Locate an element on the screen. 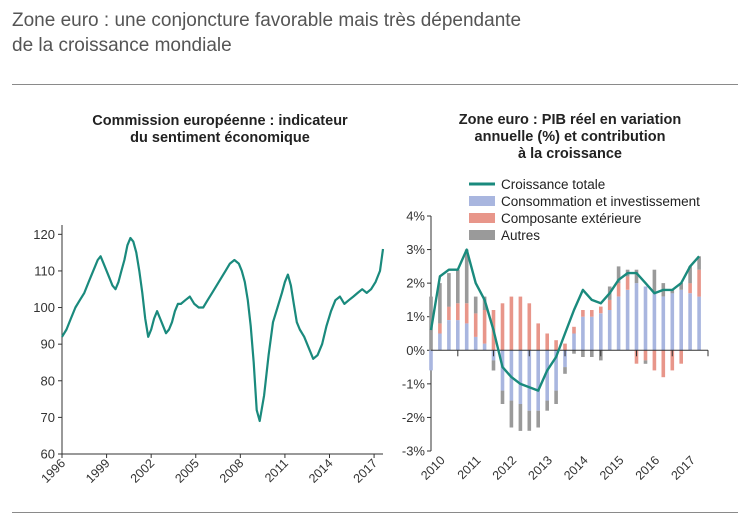 Image resolution: width=750 pixels, height=522 pixels. legend-label-exterieure: Composante extérieure is located at coordinates (571, 218).